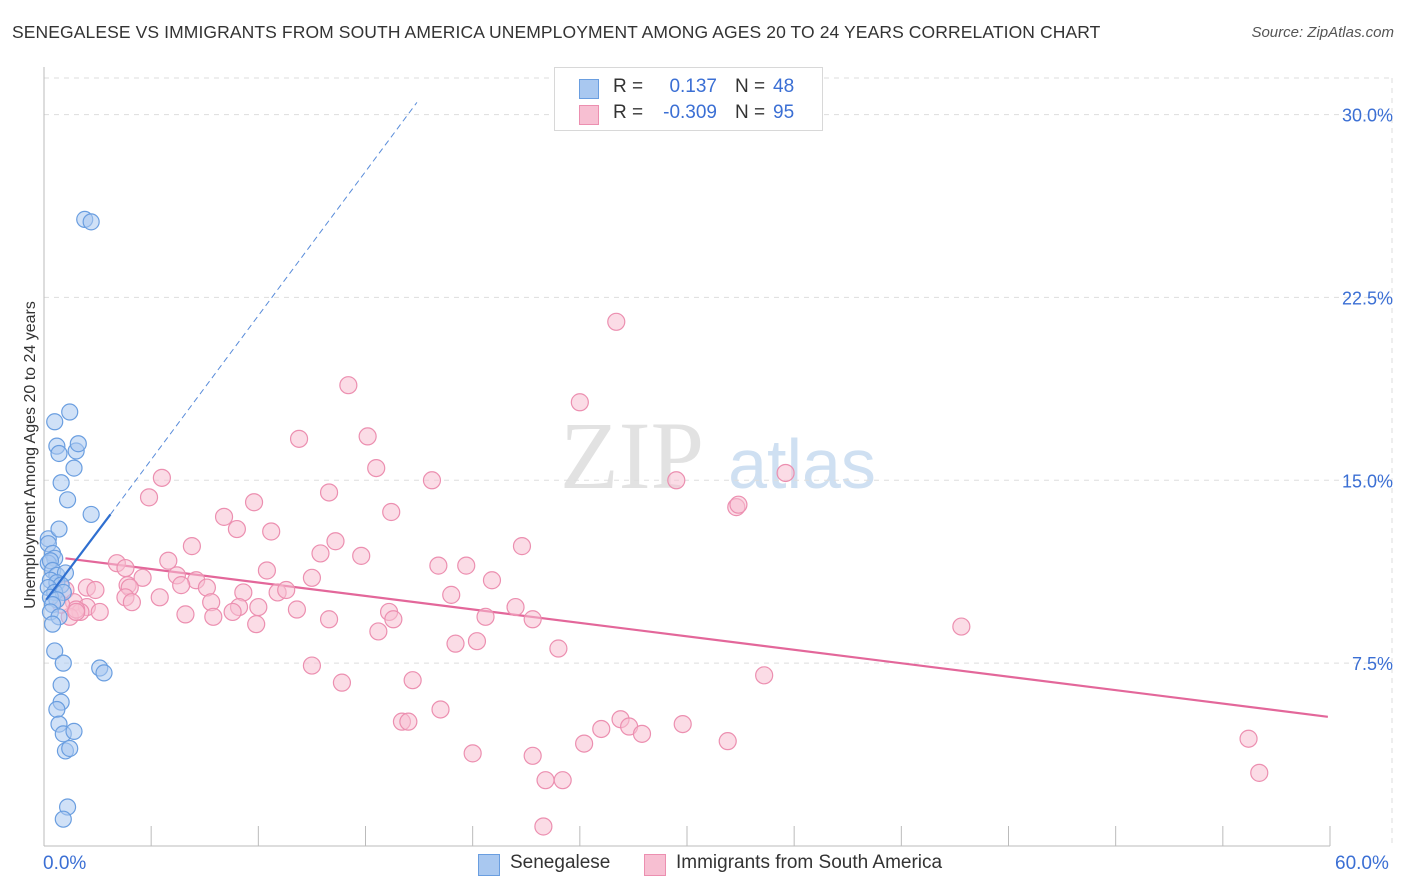 This screenshot has height=892, width=1406. What do you see at coordinates (628, 86) in the screenshot?
I see `r-label: R =` at bounding box center [628, 86].